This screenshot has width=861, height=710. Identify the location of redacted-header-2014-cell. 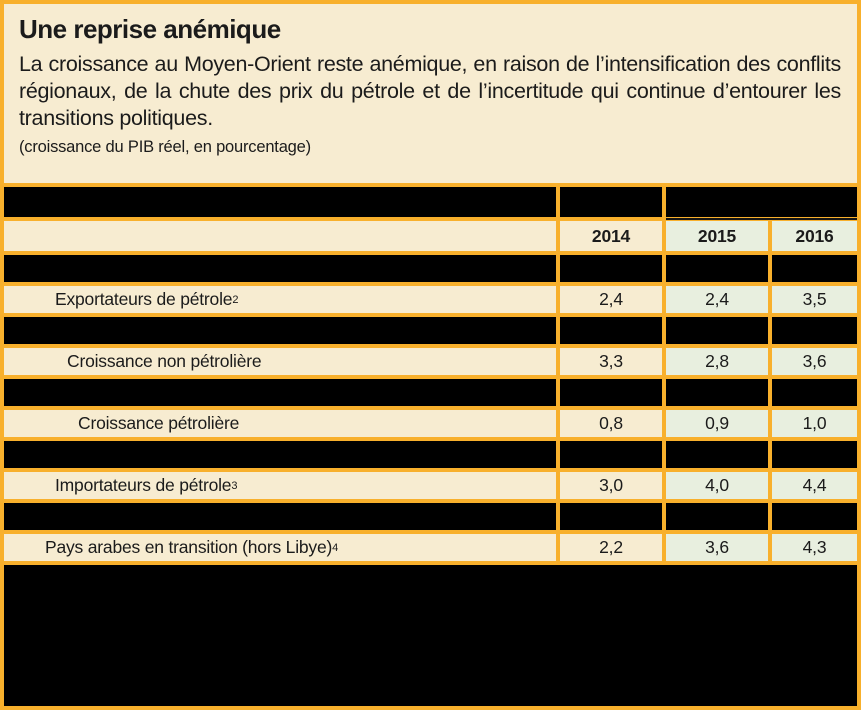
(611, 202).